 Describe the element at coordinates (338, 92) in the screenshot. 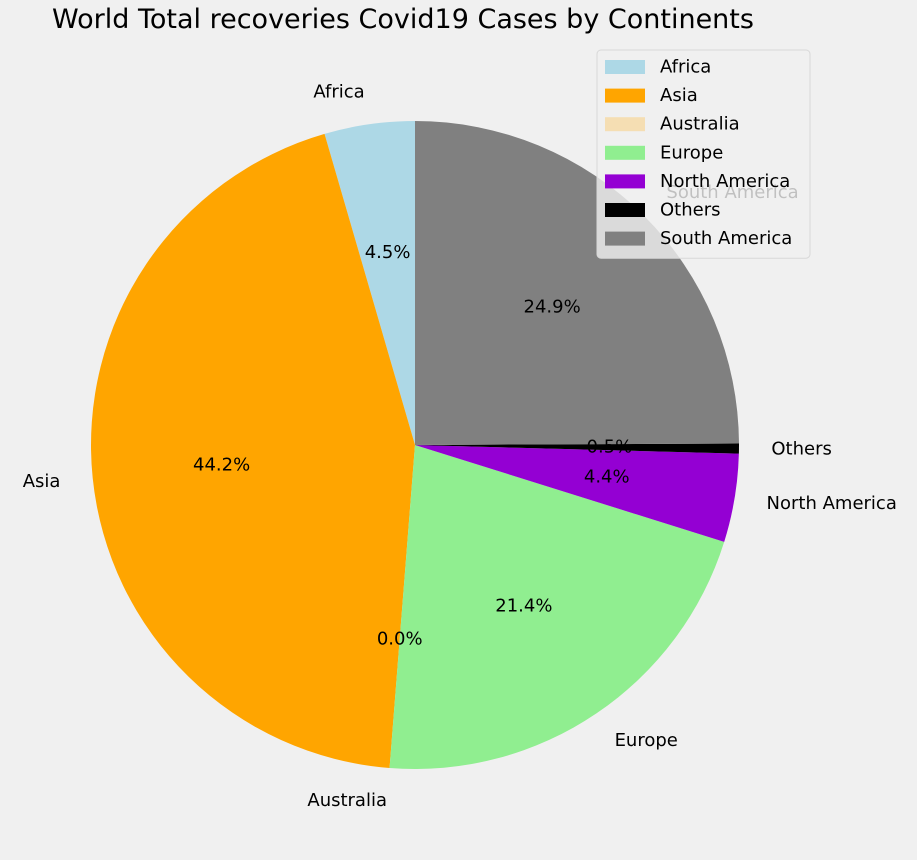

I see `slice-label-africa: Africa` at that location.